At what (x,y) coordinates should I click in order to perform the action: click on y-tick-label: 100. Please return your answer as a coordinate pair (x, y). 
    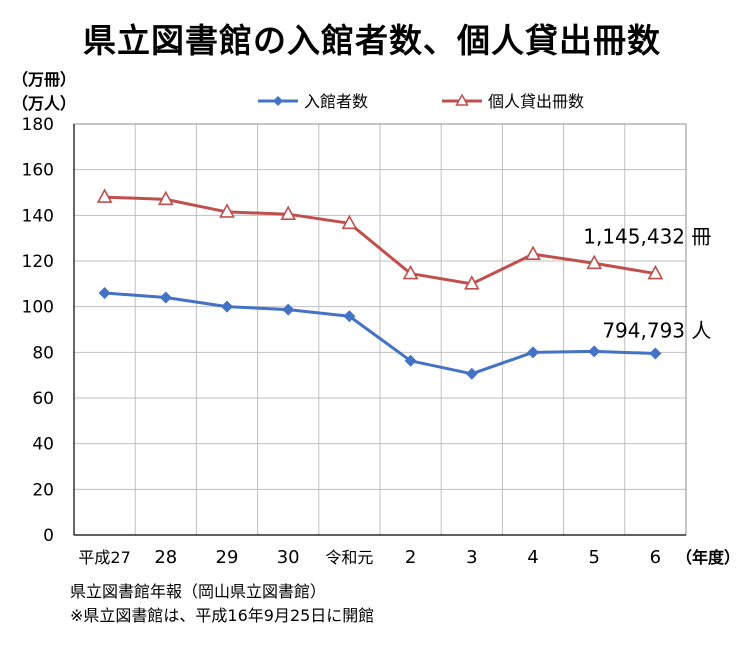
    Looking at the image, I should click on (38, 308).